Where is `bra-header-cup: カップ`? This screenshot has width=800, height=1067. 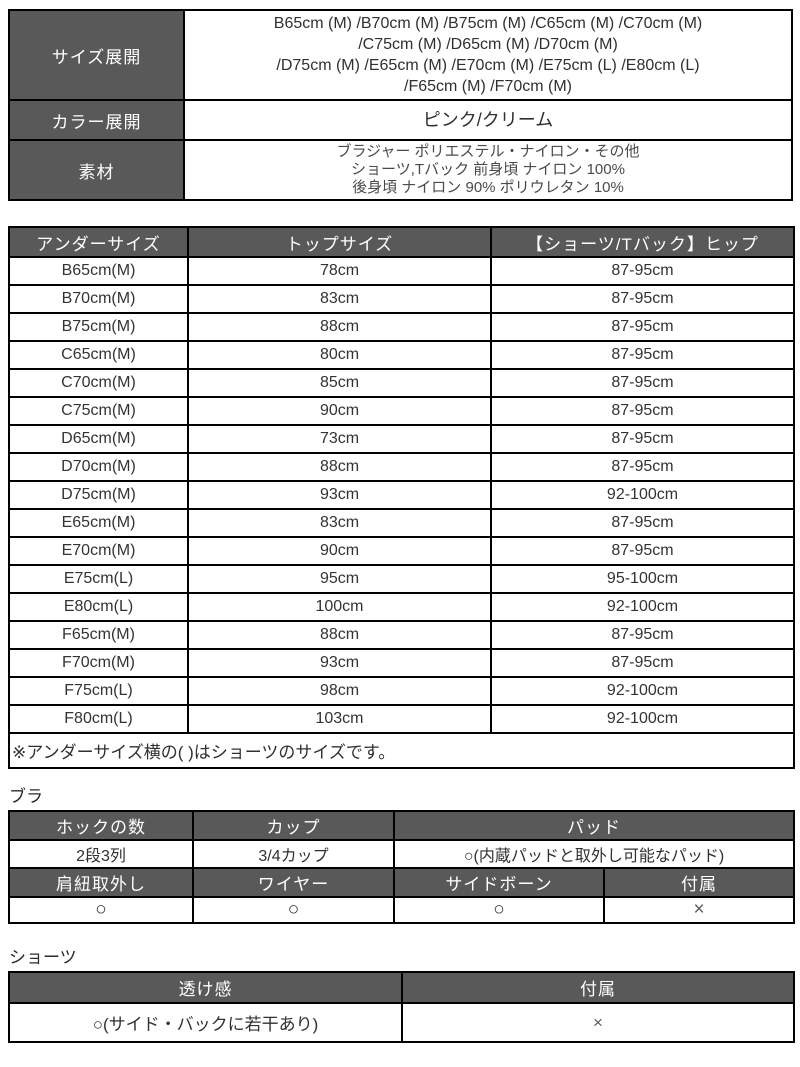 bra-header-cup: カップ is located at coordinates (293, 825).